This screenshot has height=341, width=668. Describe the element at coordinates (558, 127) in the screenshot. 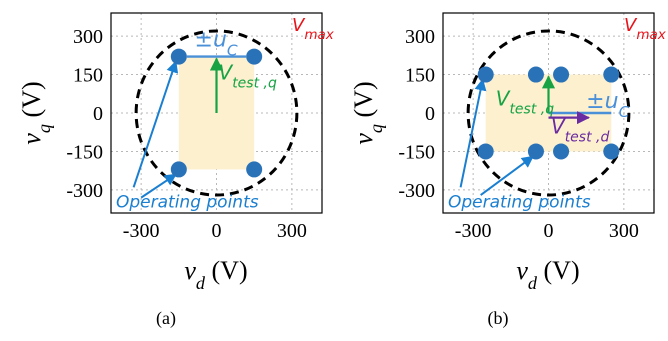

I see `vtest-d-label-part: V` at that location.